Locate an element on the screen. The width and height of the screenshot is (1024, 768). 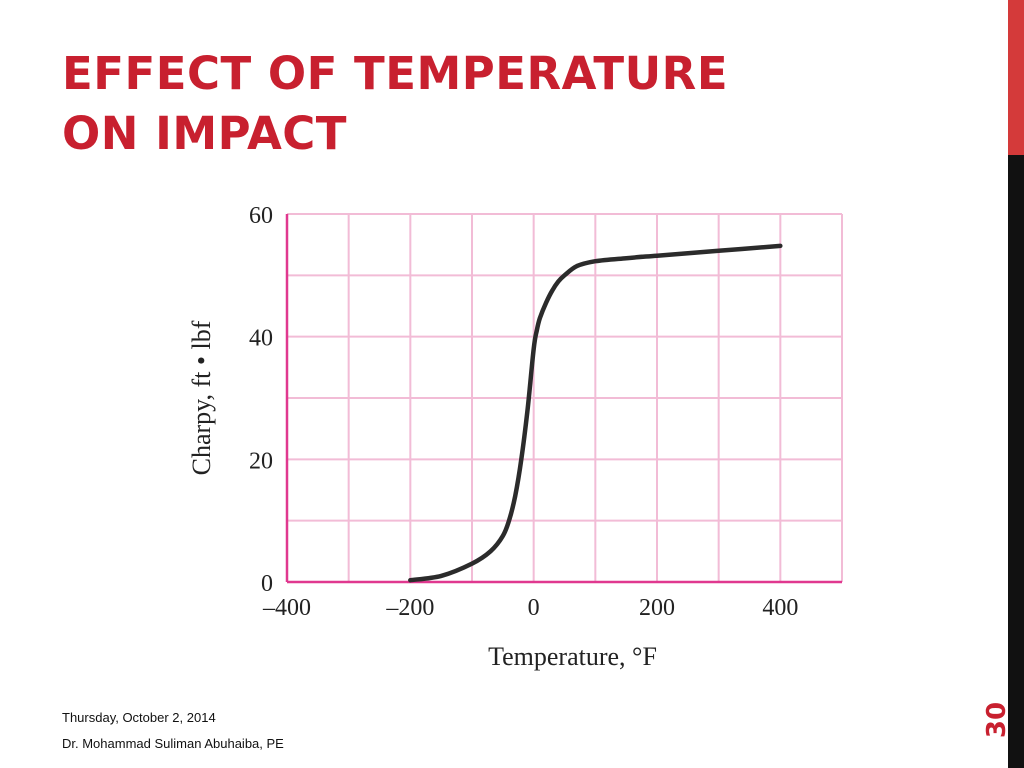
y-tick-label: 60 is located at coordinates (261, 216).